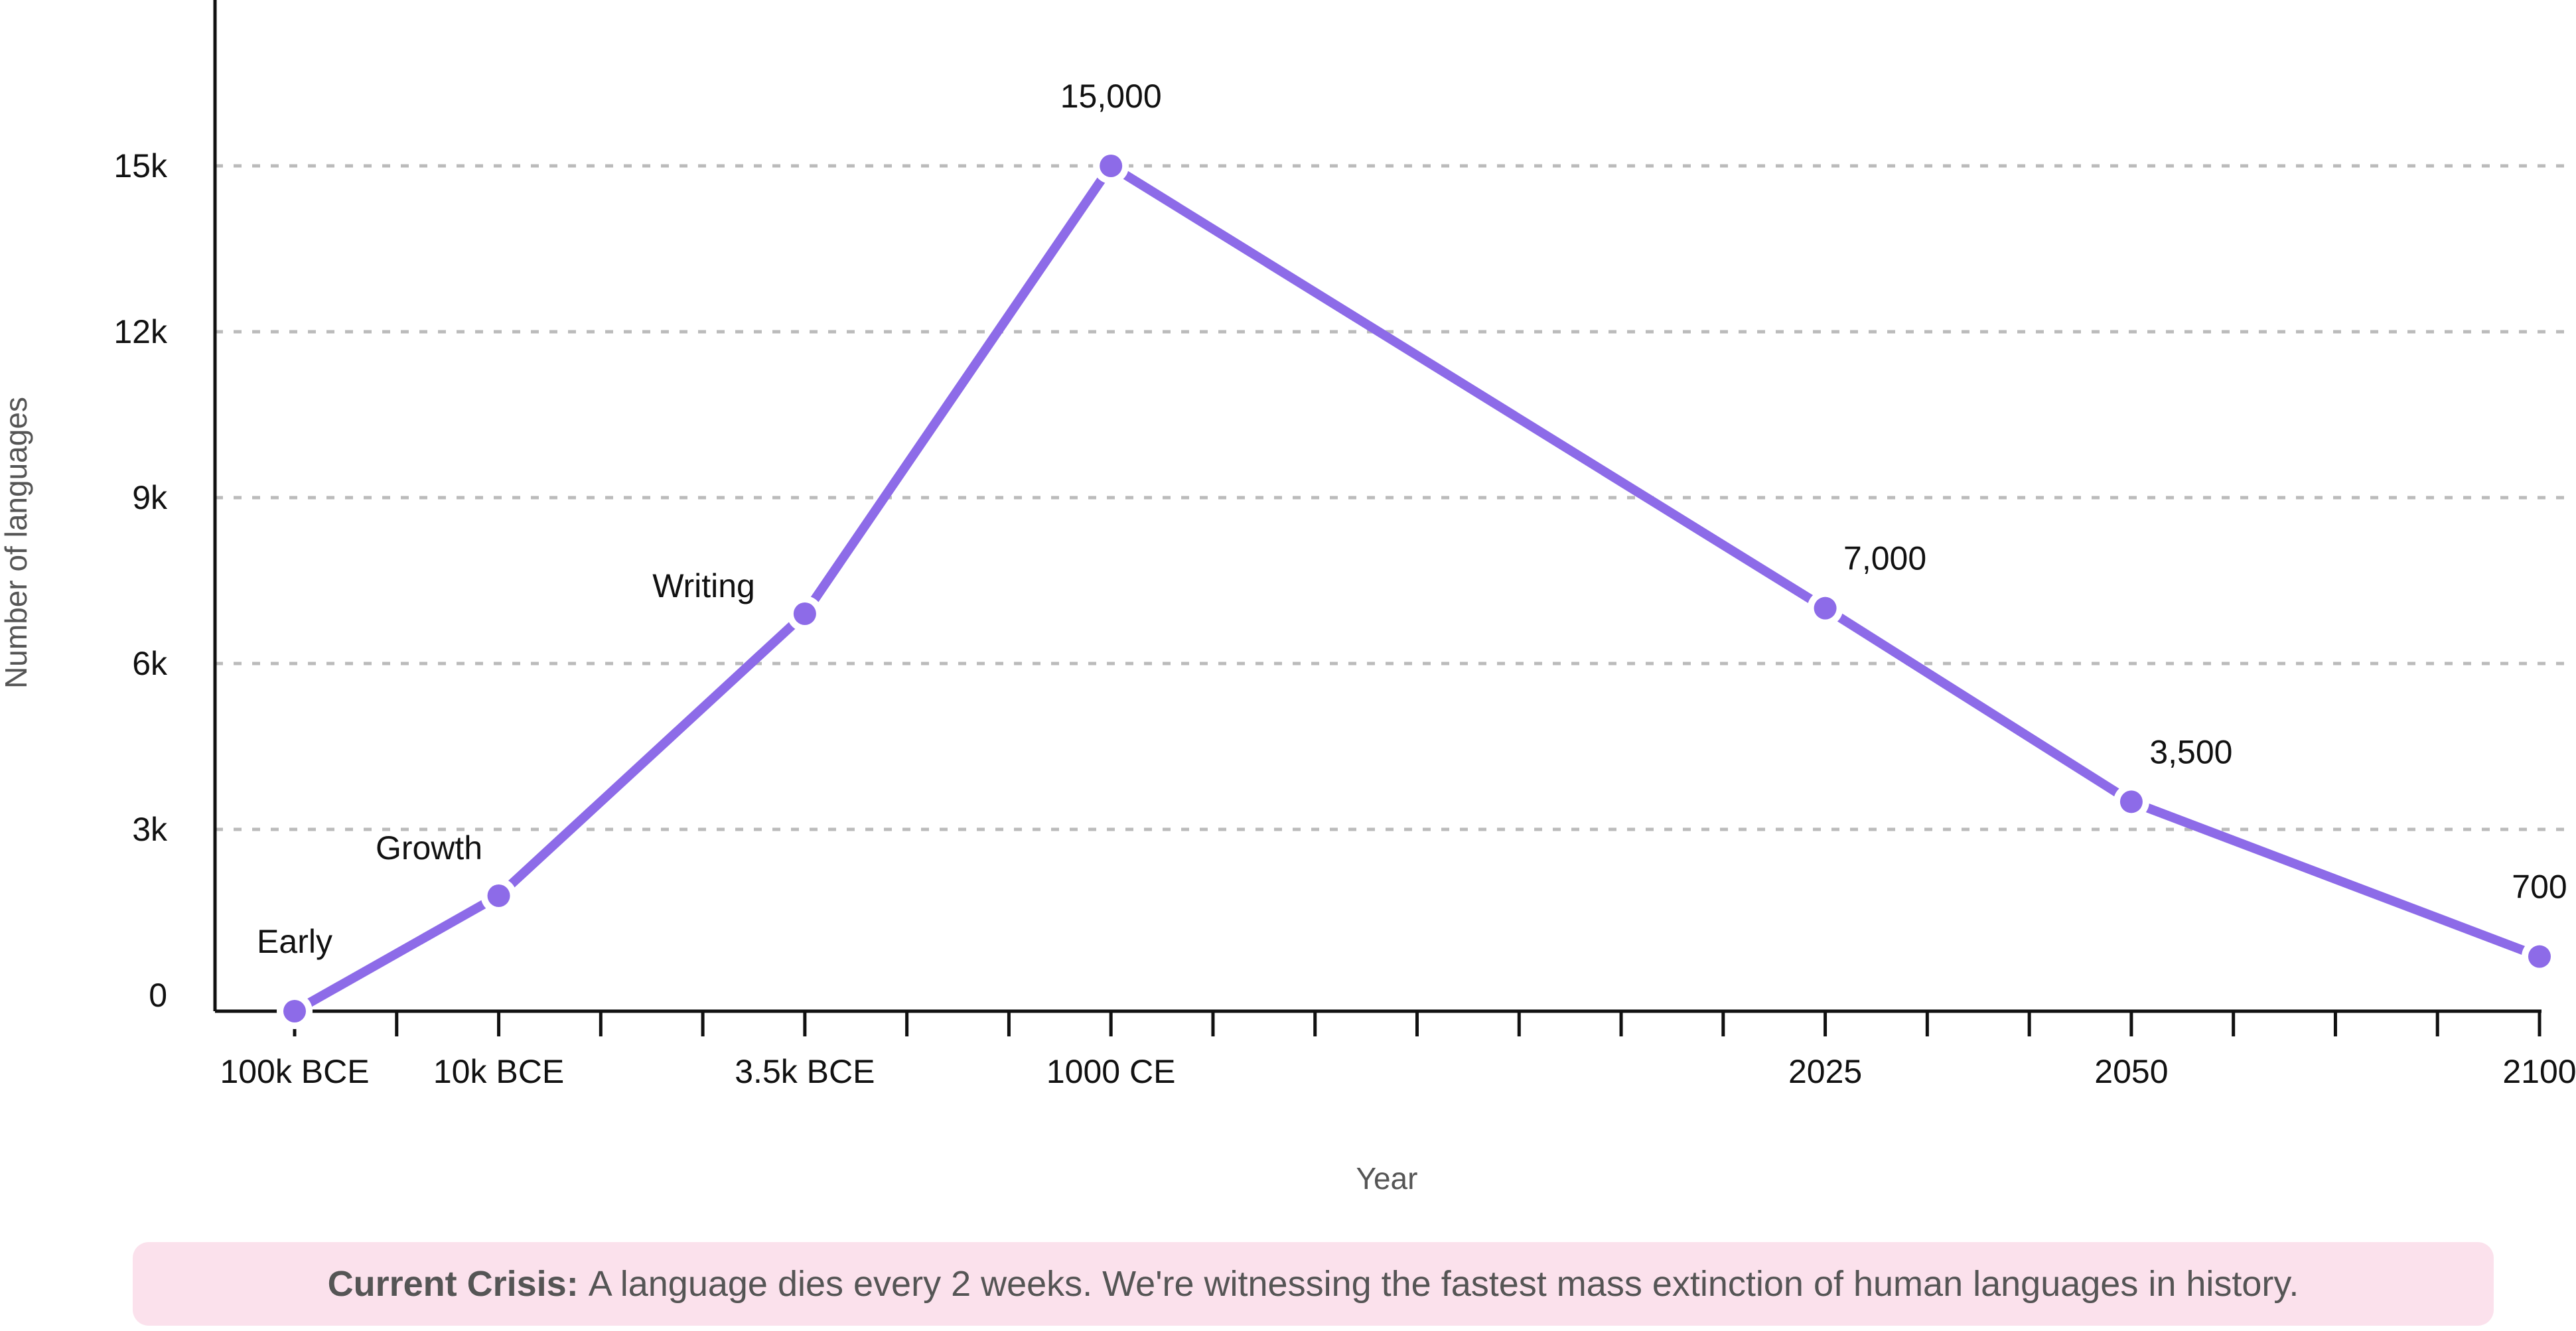 This screenshot has width=2576, height=1331. Describe the element at coordinates (453, 1284) in the screenshot. I see `crisis-note-bold-label: Current Crisis:` at that location.